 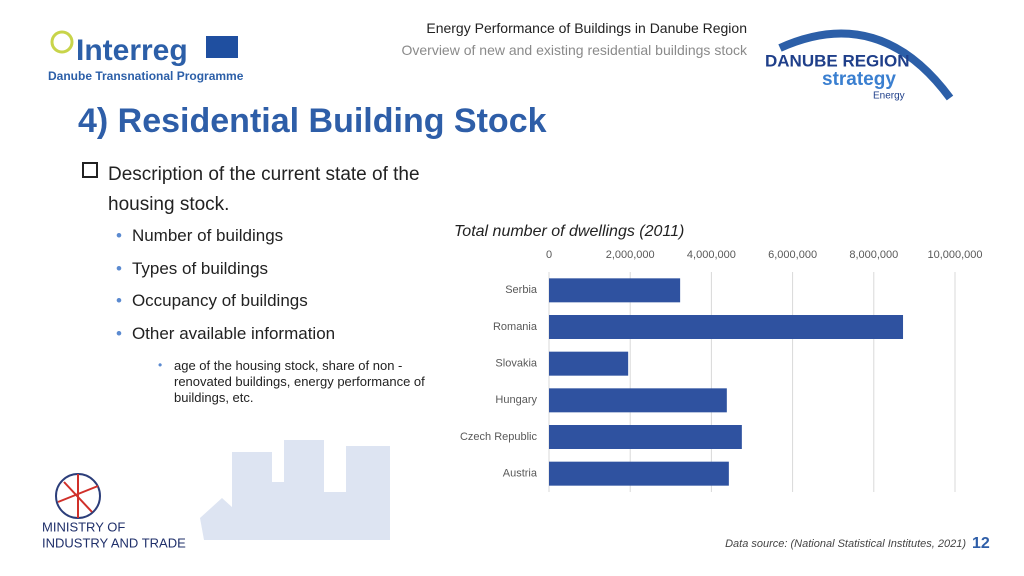 I want to click on bullet-text: Types of buildings, so click(x=200, y=268).